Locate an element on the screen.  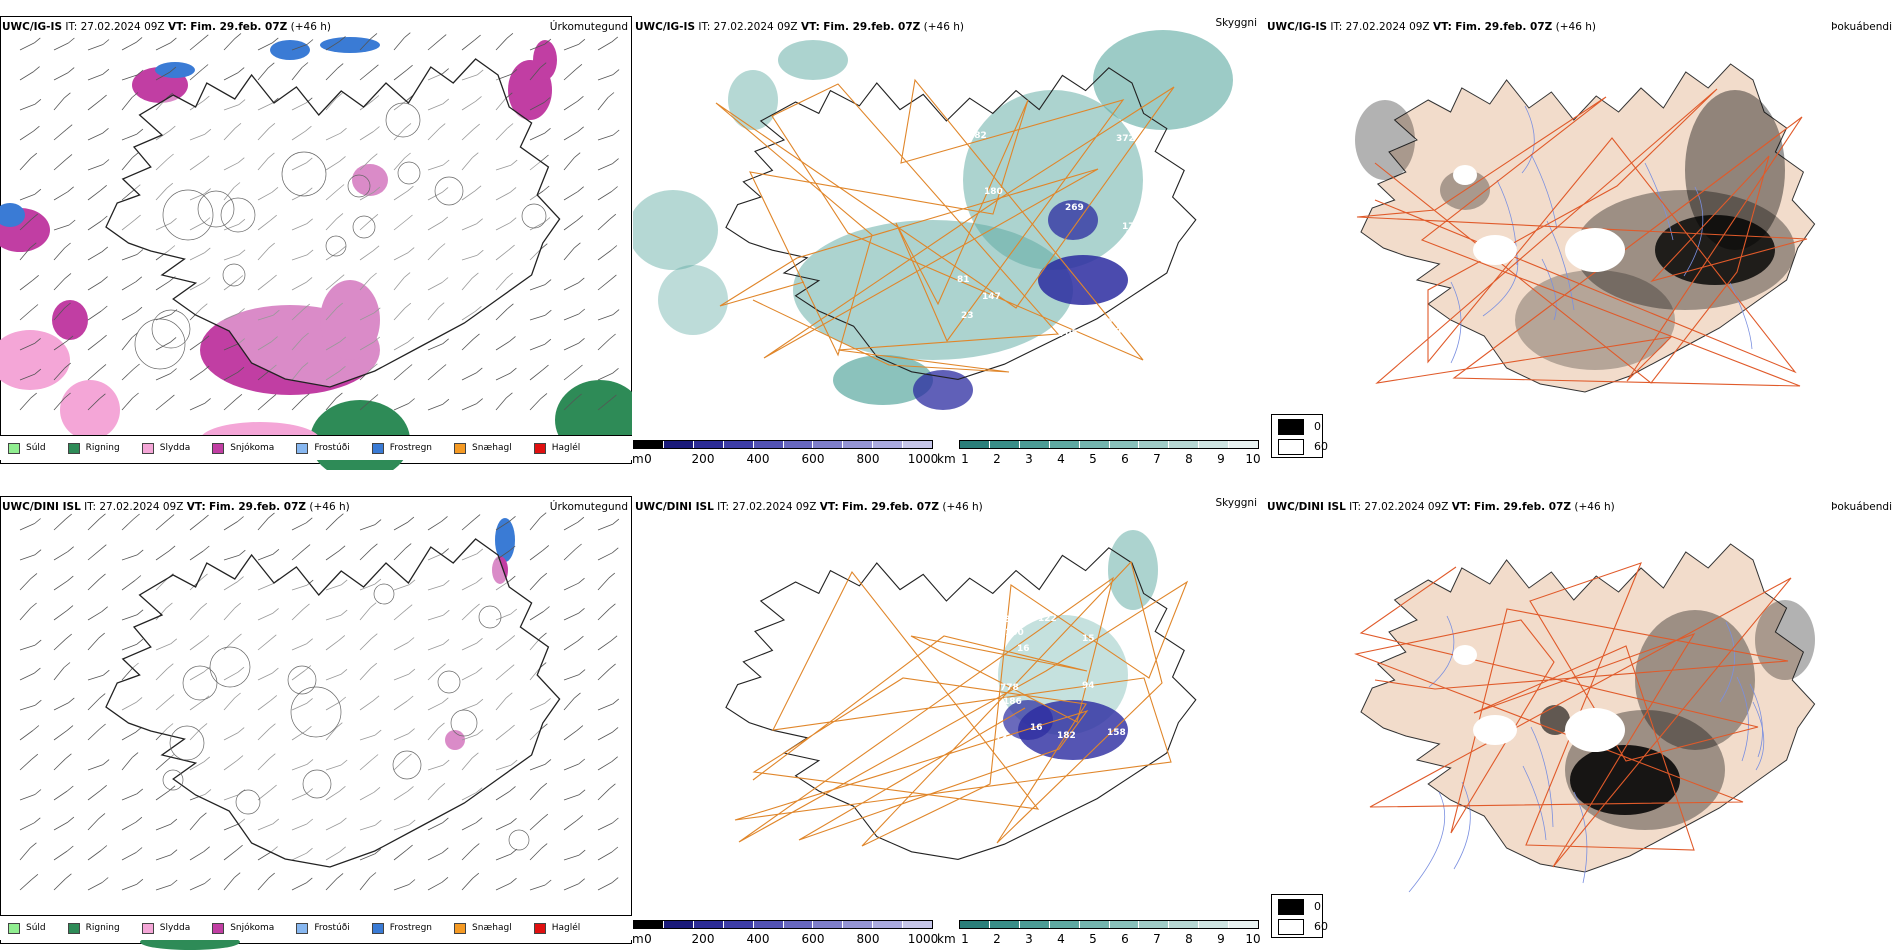
glacier-area is located at coordinates (1495, 250).